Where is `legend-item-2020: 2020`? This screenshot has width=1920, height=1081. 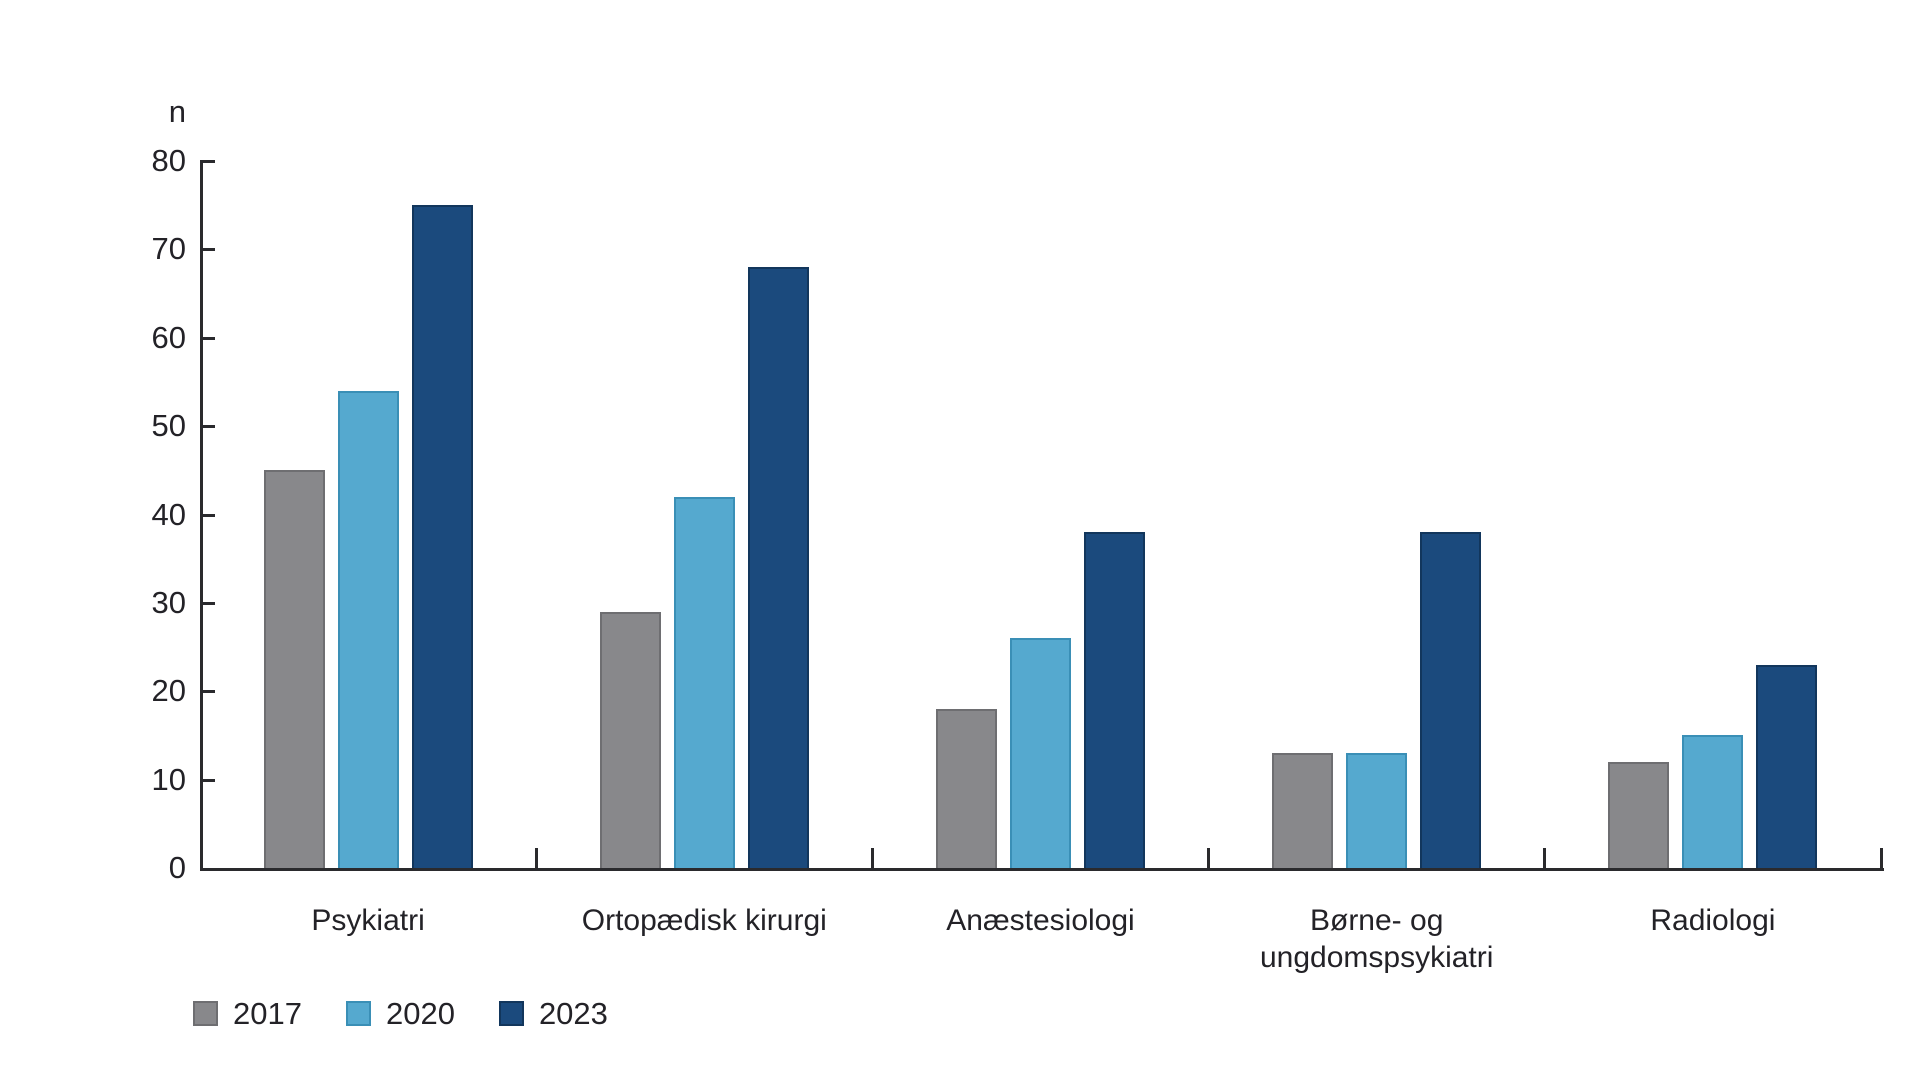 legend-item-2020: 2020 is located at coordinates (400, 1013).